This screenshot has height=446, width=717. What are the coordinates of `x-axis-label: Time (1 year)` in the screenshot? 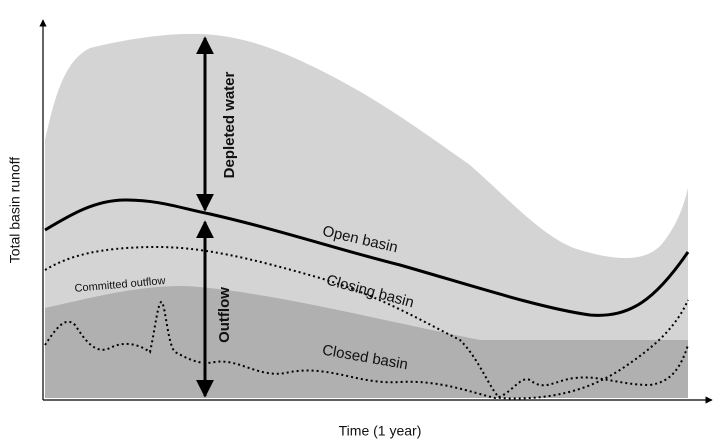 It's located at (380, 431).